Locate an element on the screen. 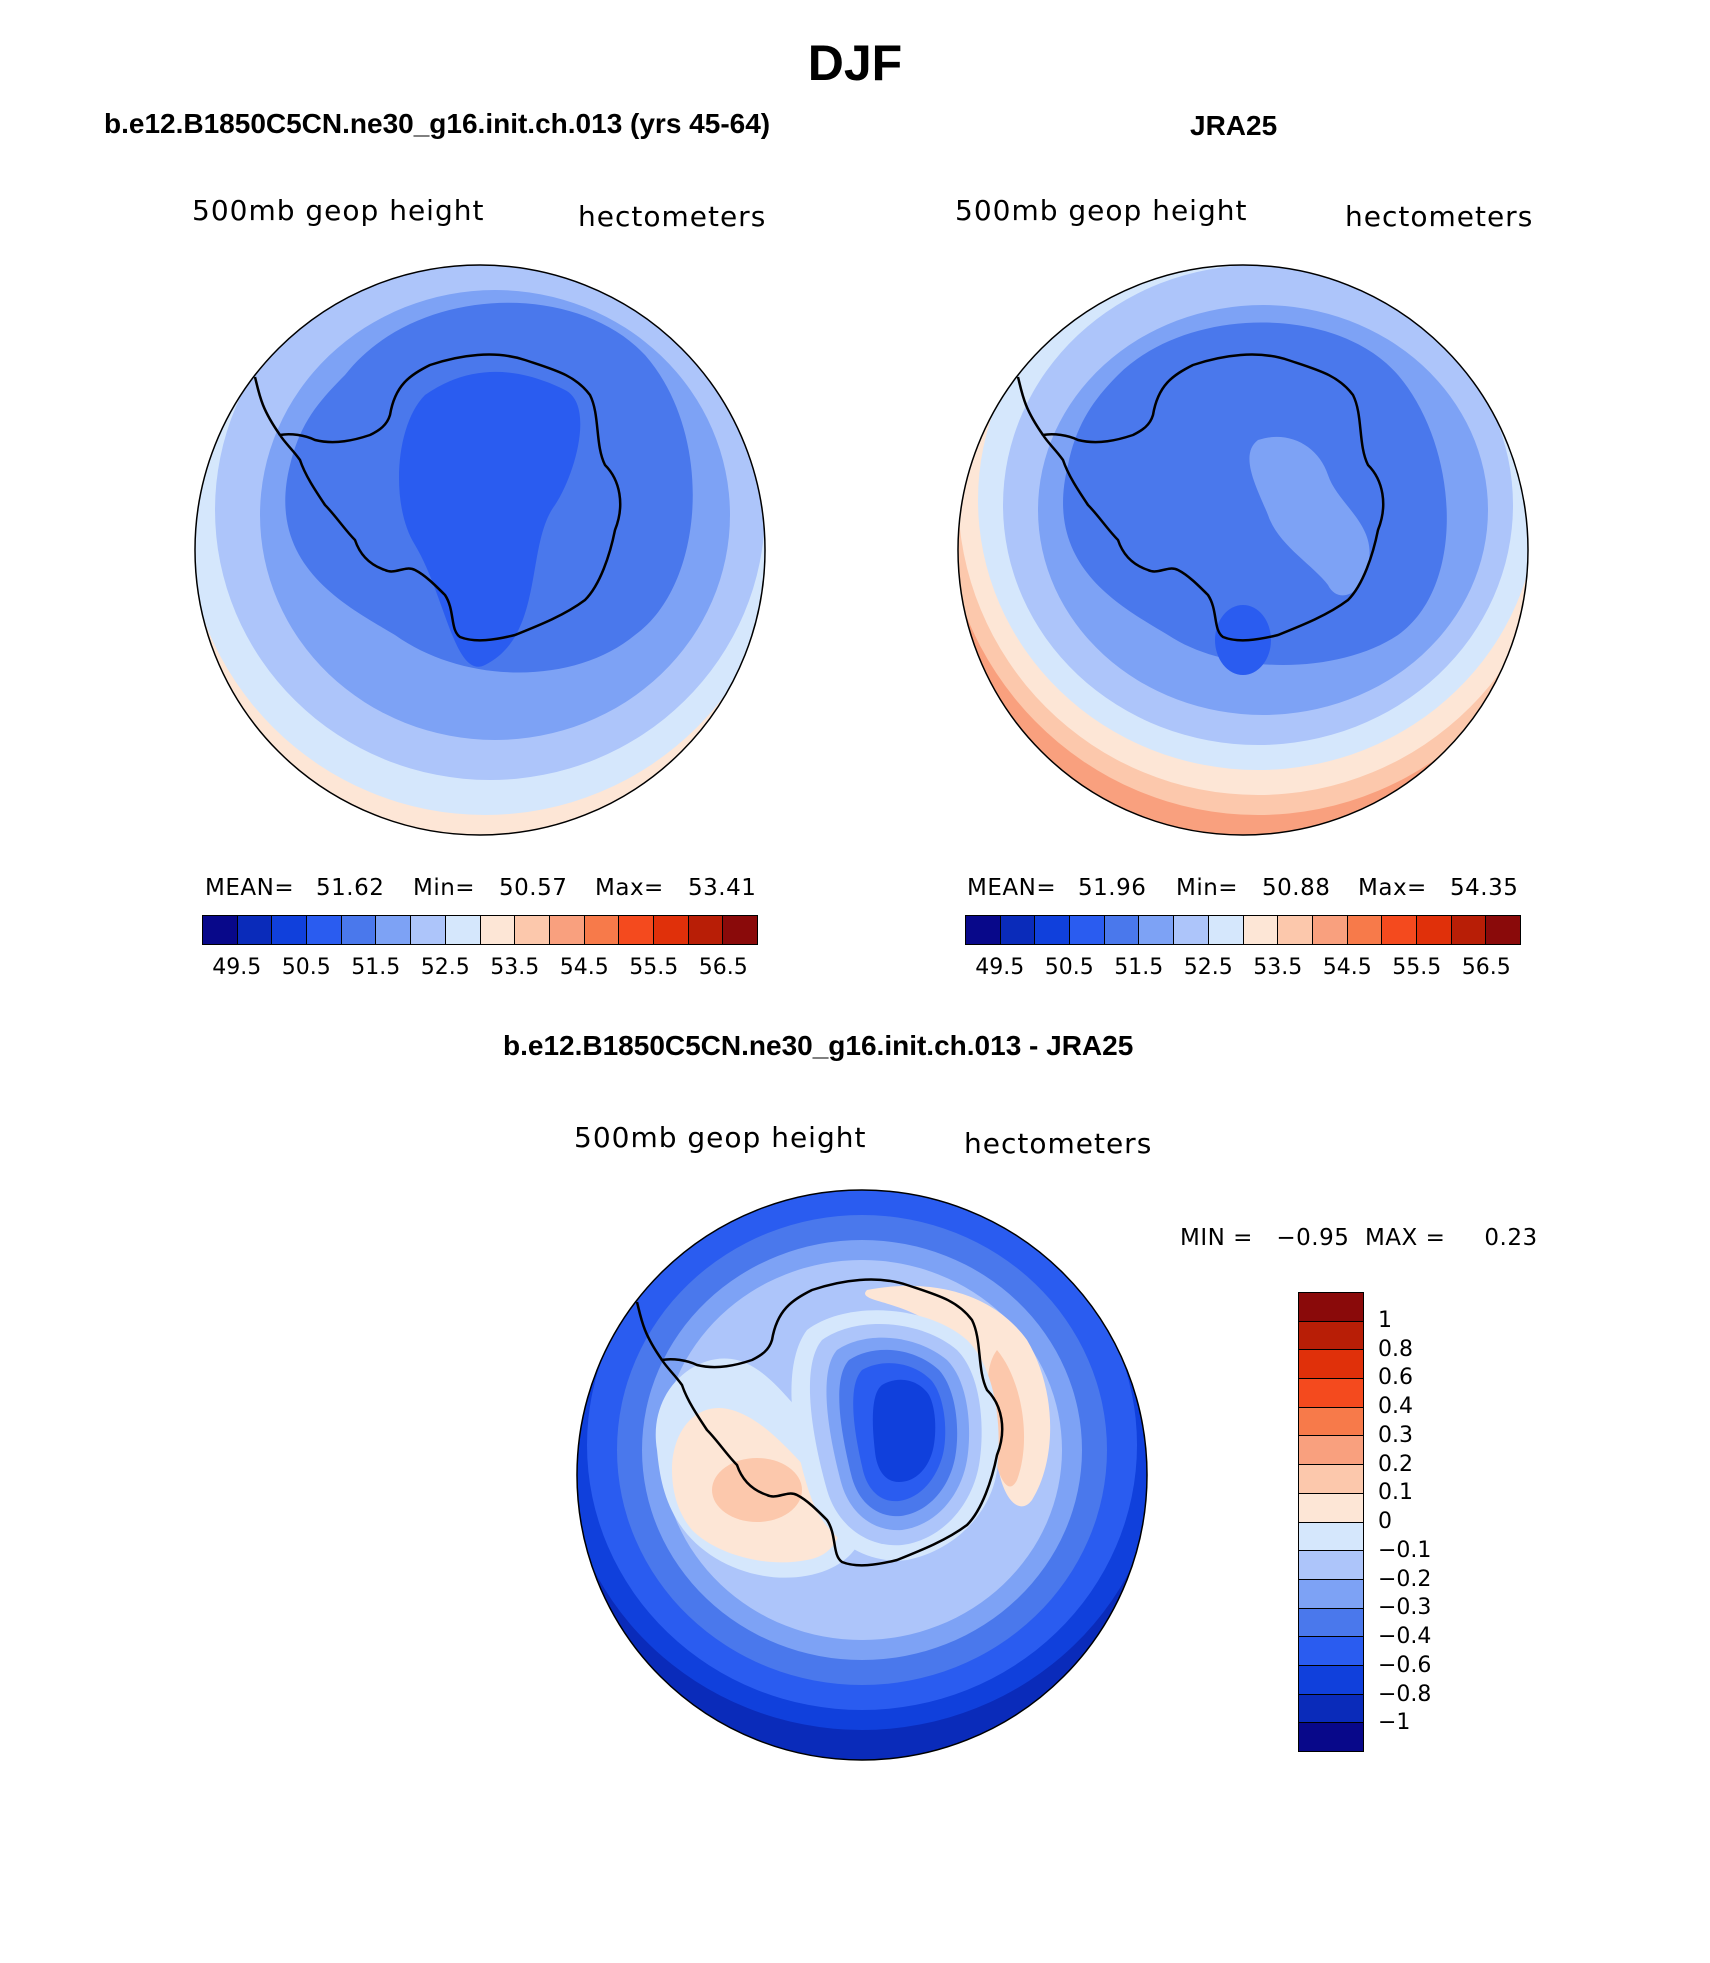 The image size is (1710, 1963). right-colorbar is located at coordinates (1243, 930).